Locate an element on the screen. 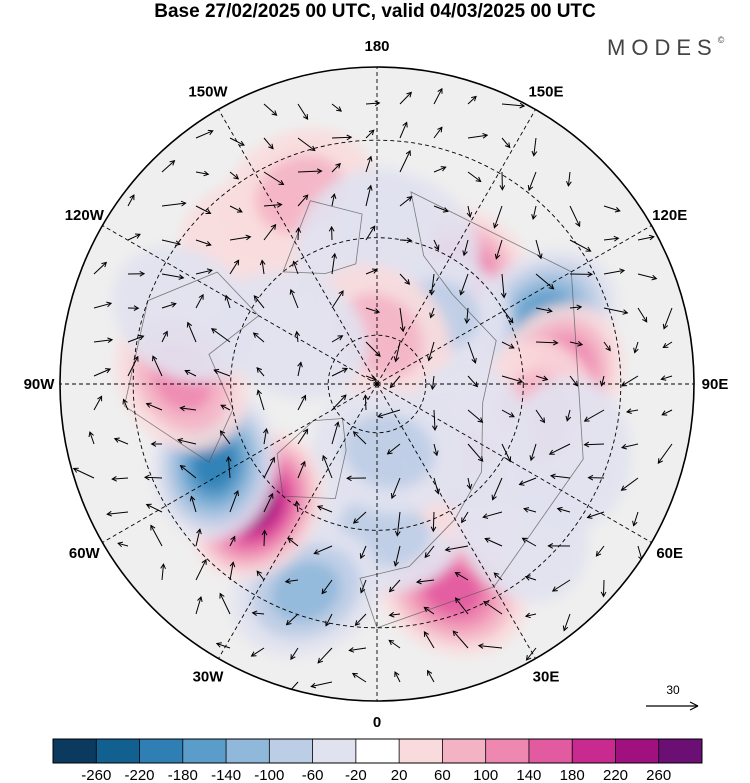 The height and width of the screenshot is (783, 750). reference-vector-label: 30 is located at coordinates (673, 690).